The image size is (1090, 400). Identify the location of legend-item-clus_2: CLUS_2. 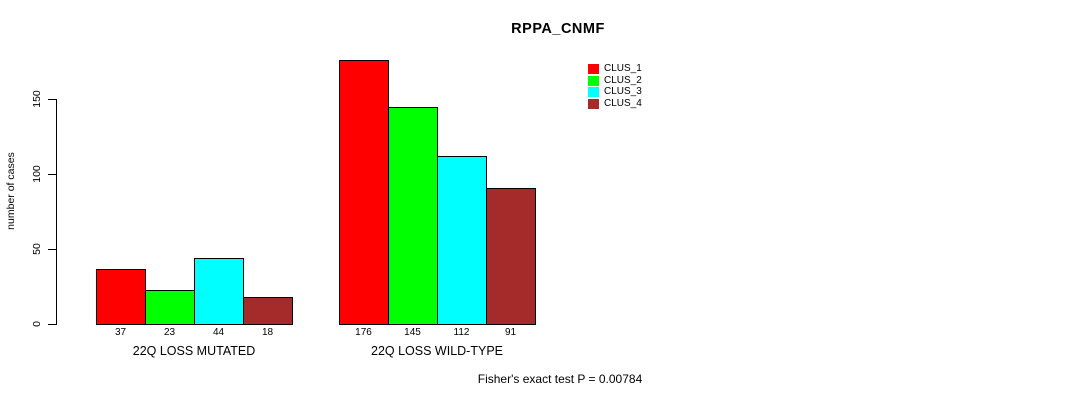
(615, 81).